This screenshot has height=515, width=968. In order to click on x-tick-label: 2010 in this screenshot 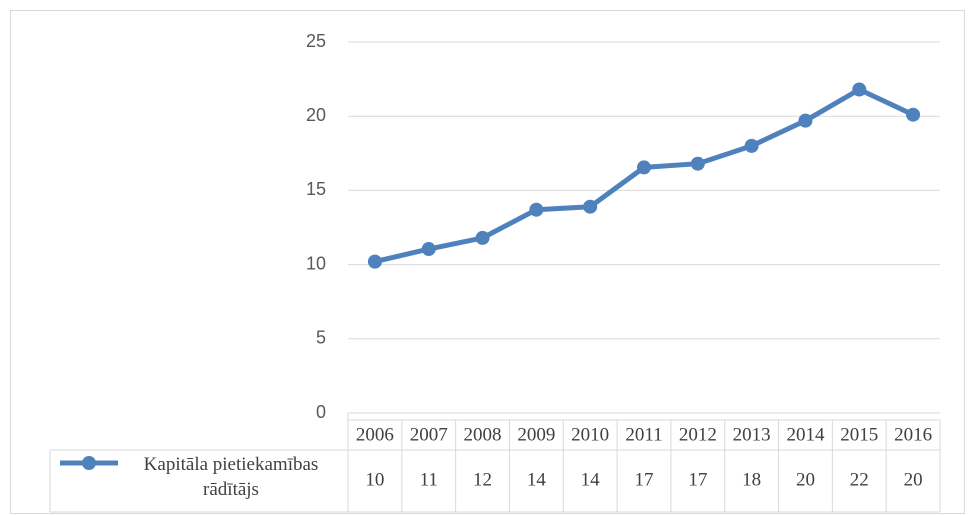, I will do `click(590, 434)`.